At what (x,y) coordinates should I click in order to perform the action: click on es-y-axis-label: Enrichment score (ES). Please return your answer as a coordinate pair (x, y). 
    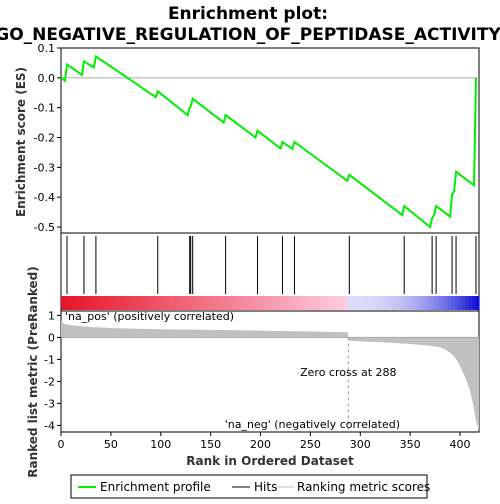
    Looking at the image, I should click on (21, 142).